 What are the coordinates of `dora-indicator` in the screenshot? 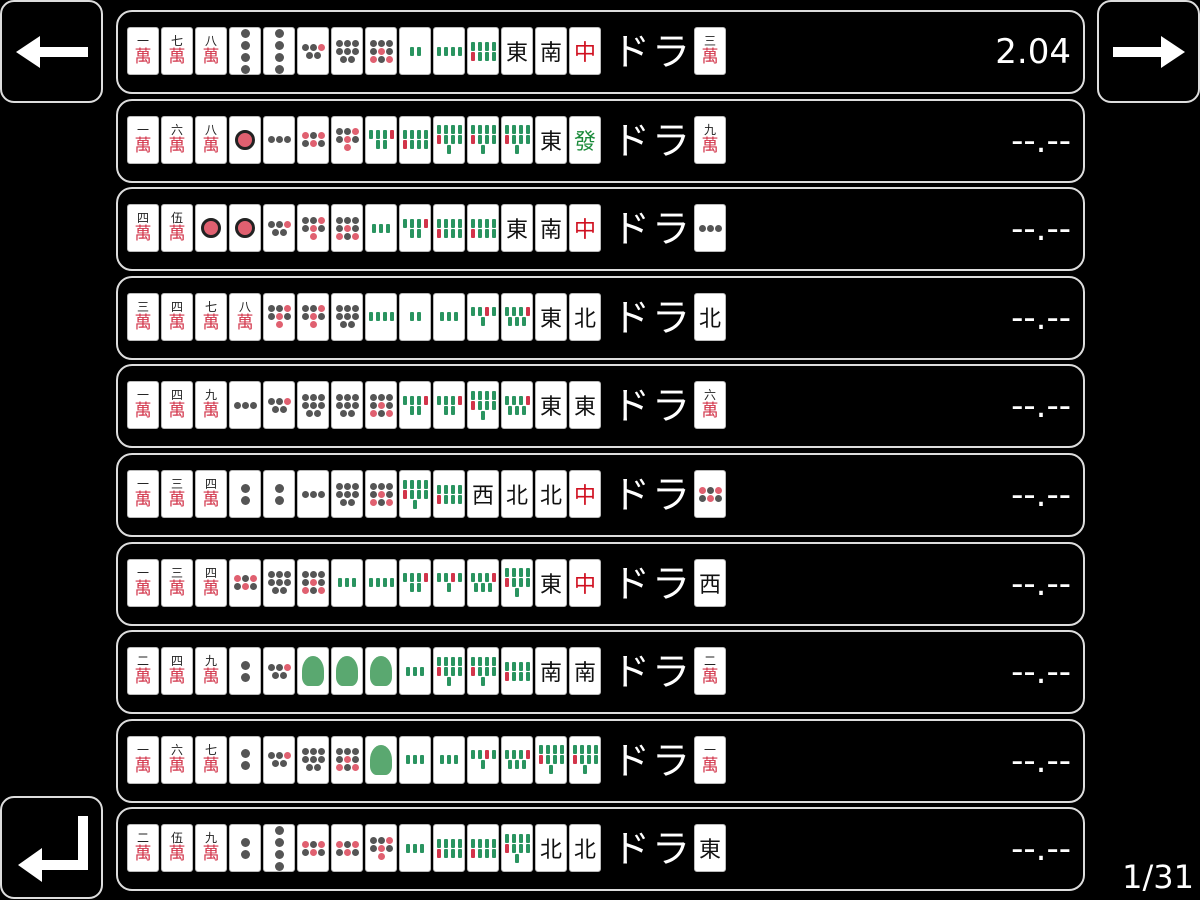 It's located at (710, 494).